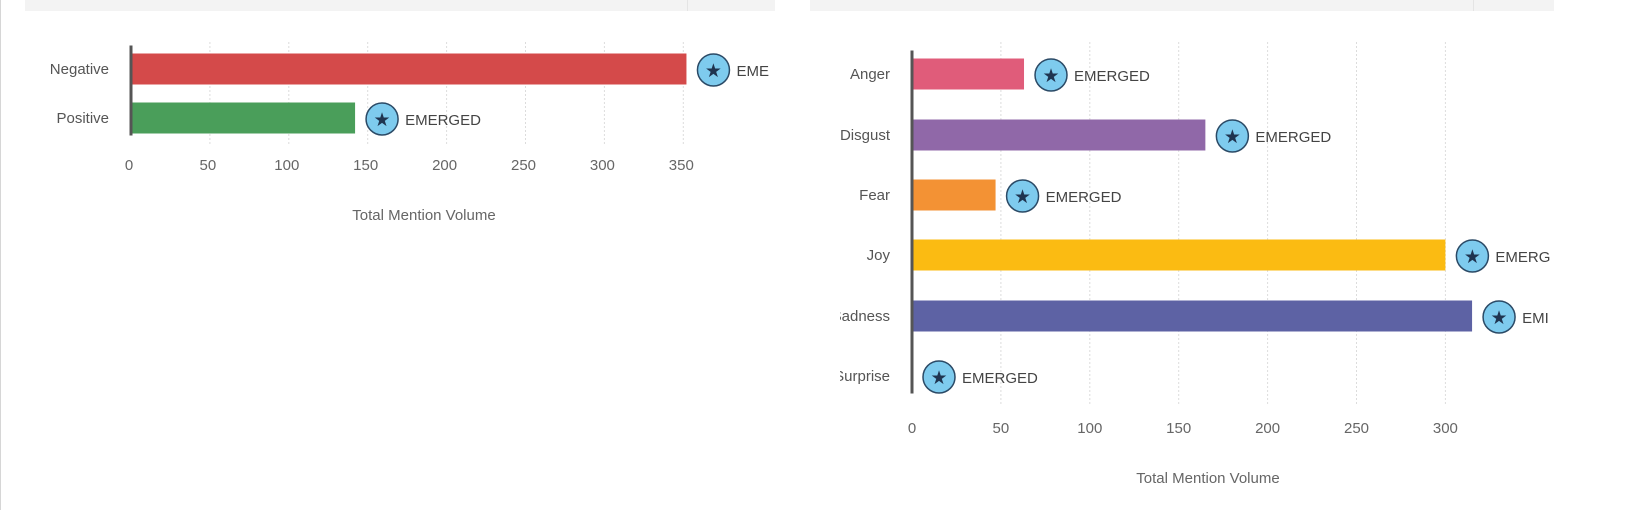 Image resolution: width=1627 pixels, height=510 pixels. I want to click on category-label: Joy, so click(879, 255).